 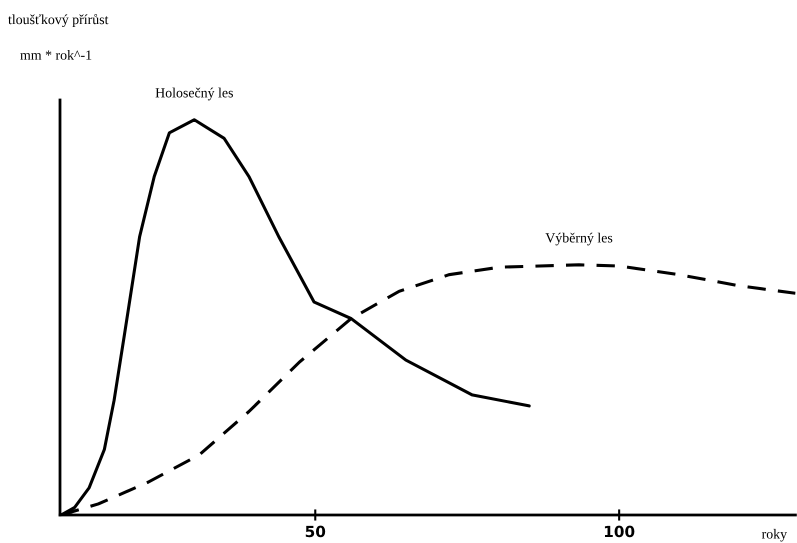 I want to click on text: mm * rok^-1, so click(x=56, y=55).